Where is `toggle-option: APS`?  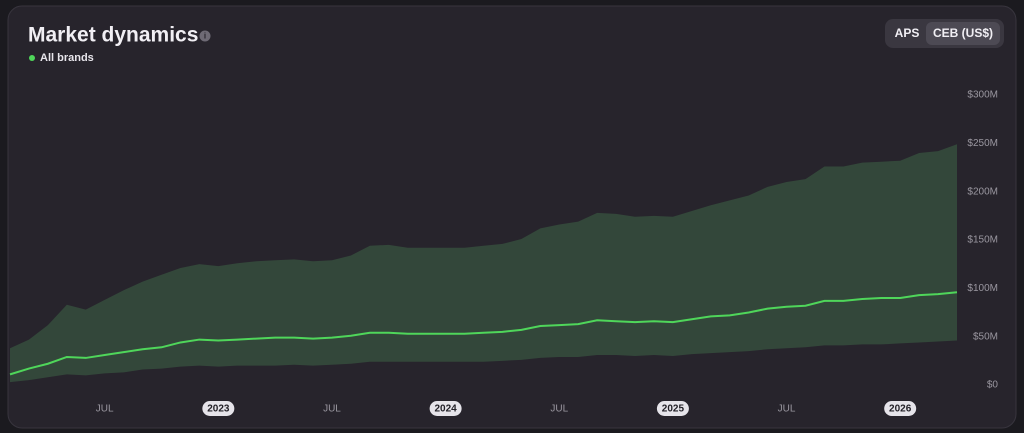
toggle-option: APS is located at coordinates (907, 33).